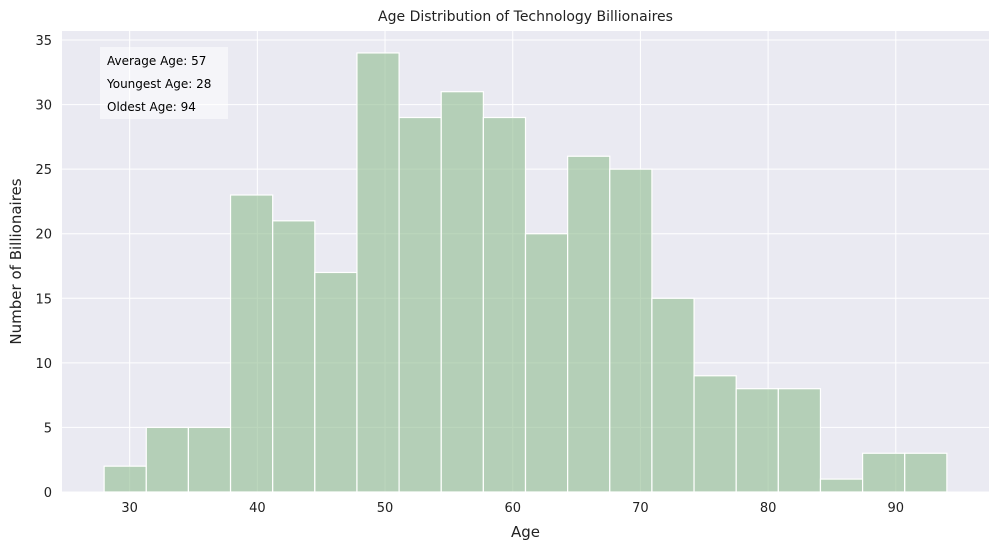 This screenshot has width=1000, height=550. Describe the element at coordinates (768, 508) in the screenshot. I see `x-tick-label: 80` at that location.